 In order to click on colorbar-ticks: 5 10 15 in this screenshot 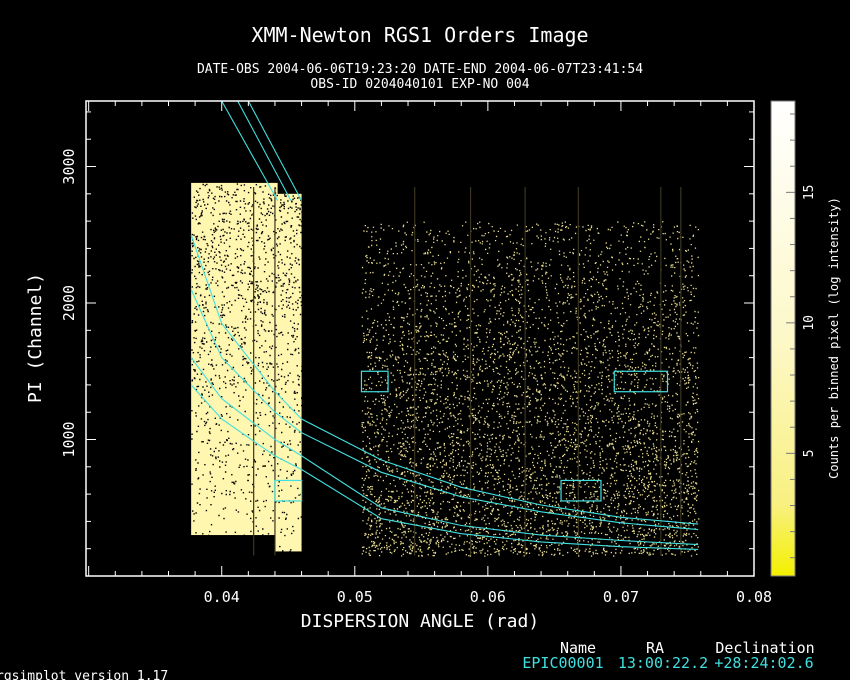, I will do `click(801, 336)`.